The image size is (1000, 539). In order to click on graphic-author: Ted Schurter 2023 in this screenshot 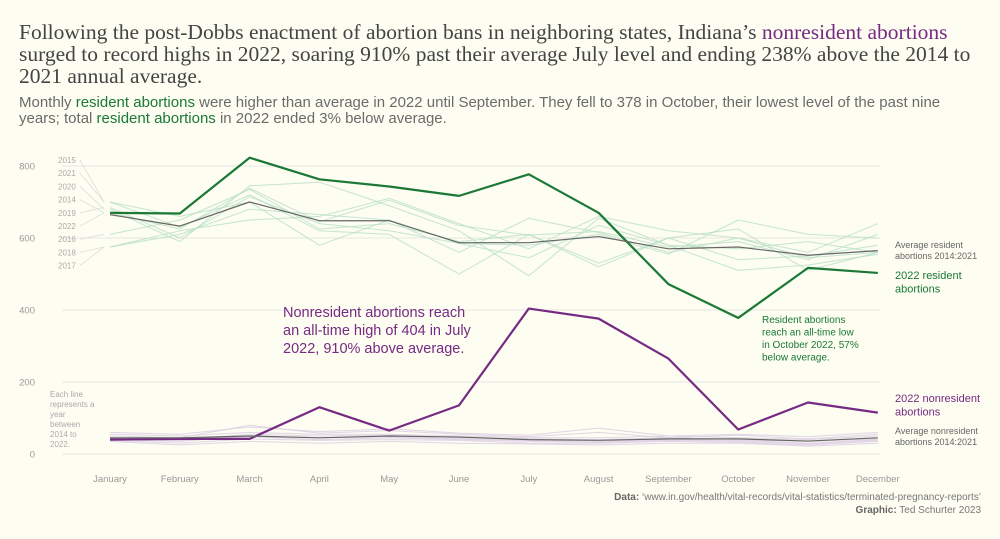, I will do `click(940, 510)`.